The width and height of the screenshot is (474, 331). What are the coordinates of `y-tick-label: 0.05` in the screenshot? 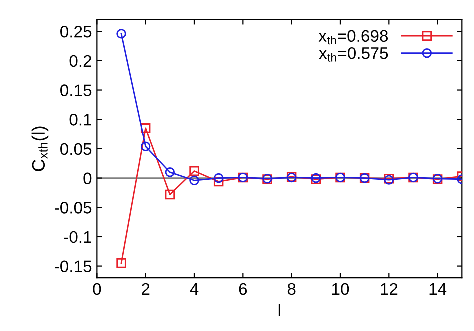 It's located at (76, 149).